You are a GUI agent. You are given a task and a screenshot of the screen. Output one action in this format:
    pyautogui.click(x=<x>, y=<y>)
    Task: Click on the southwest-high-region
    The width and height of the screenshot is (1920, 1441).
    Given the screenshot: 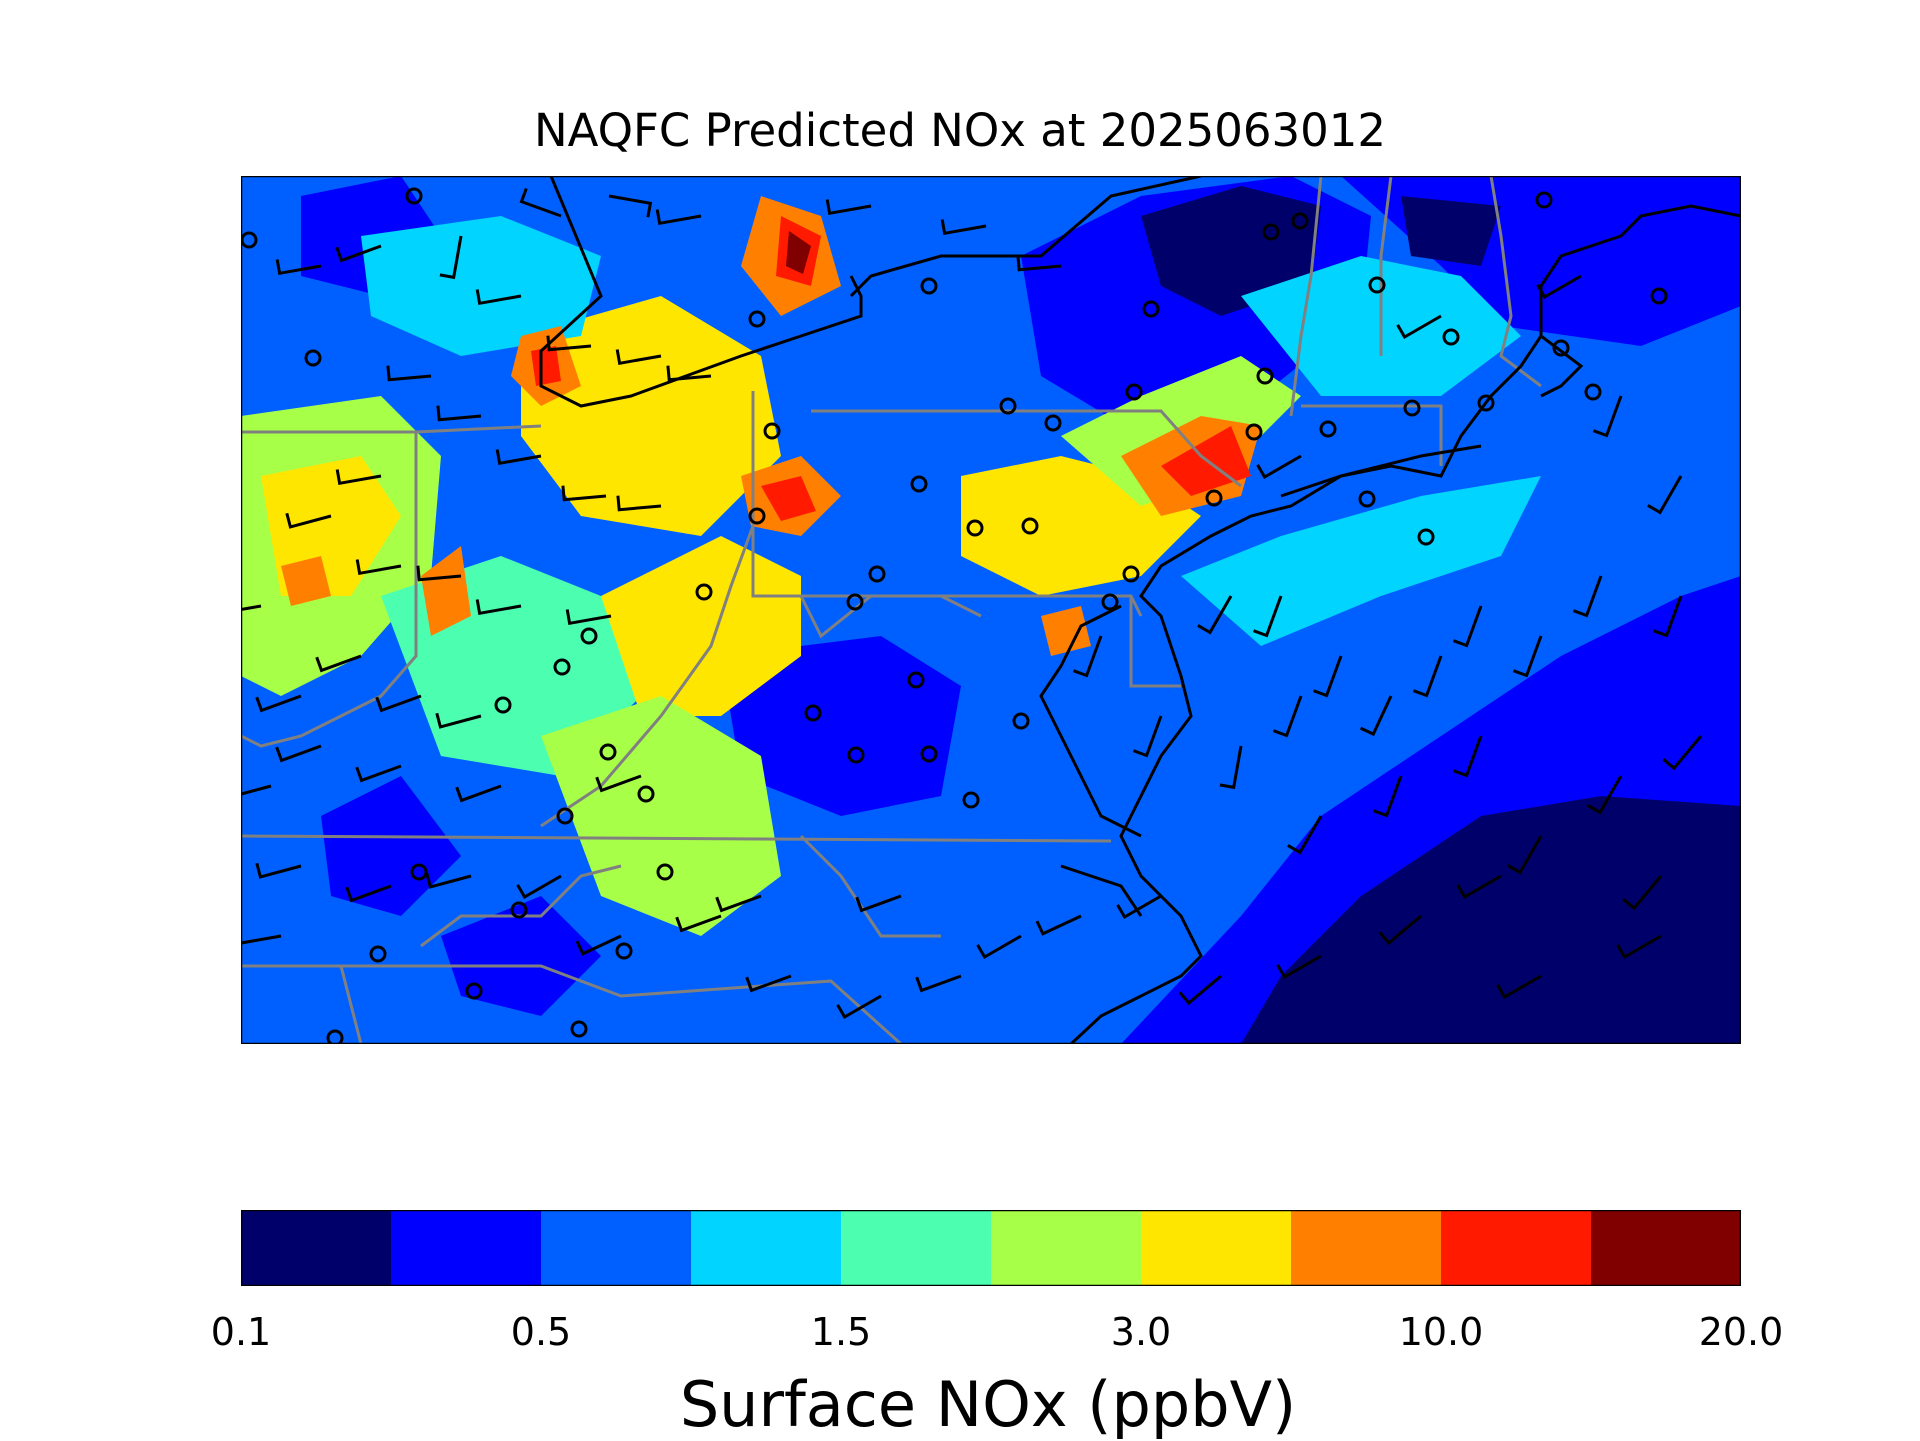 What is the action you would take?
    pyautogui.click(x=446, y=591)
    